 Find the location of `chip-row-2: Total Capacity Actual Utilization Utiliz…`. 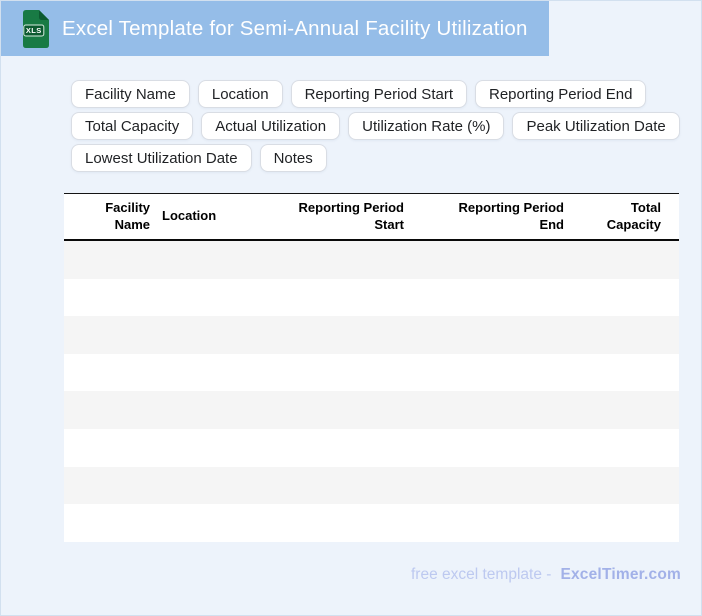

chip-row-2: Total Capacity Actual Utilization Utiliz… is located at coordinates (375, 126).